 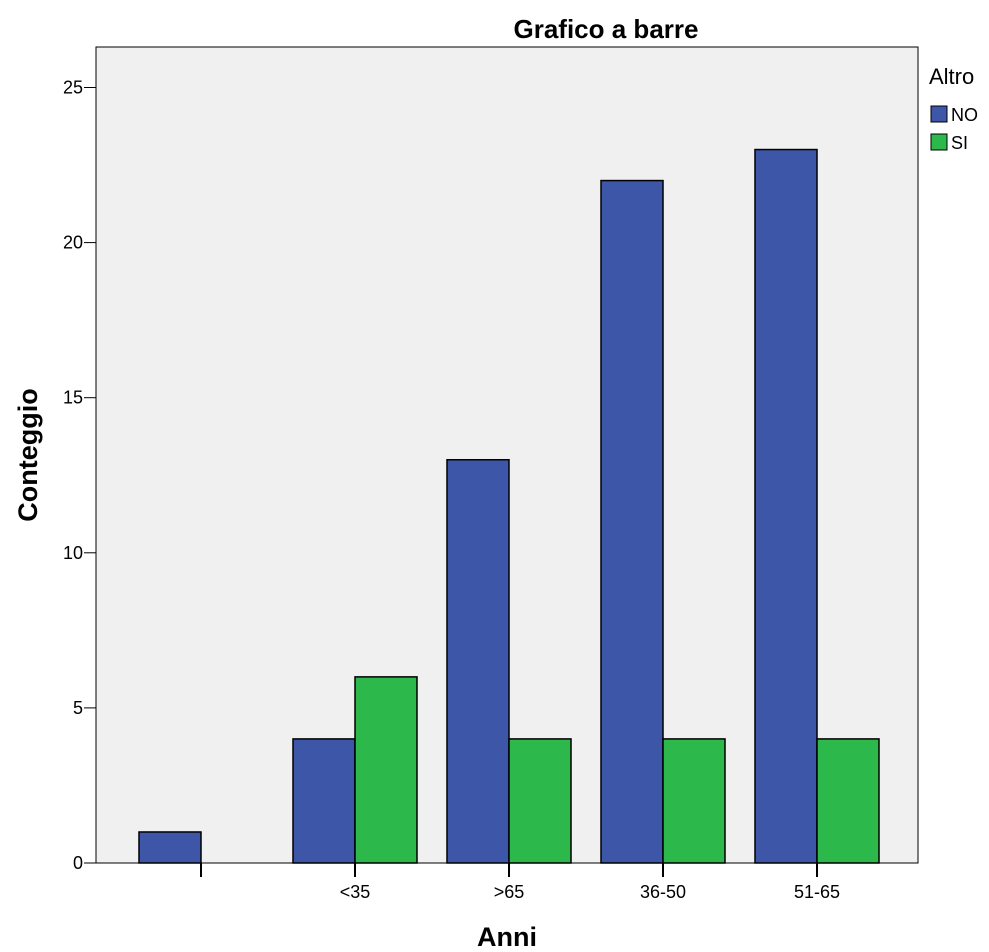 I want to click on y-tick-label: 25, so click(x=73, y=88).